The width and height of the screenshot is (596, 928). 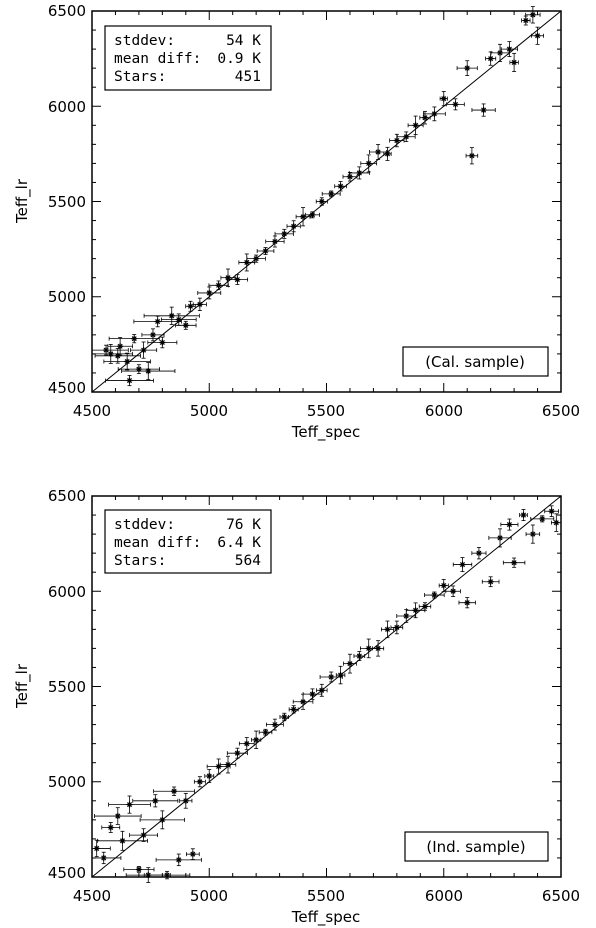 What do you see at coordinates (140, 77) in the screenshot?
I see `stats-label: Stars:` at bounding box center [140, 77].